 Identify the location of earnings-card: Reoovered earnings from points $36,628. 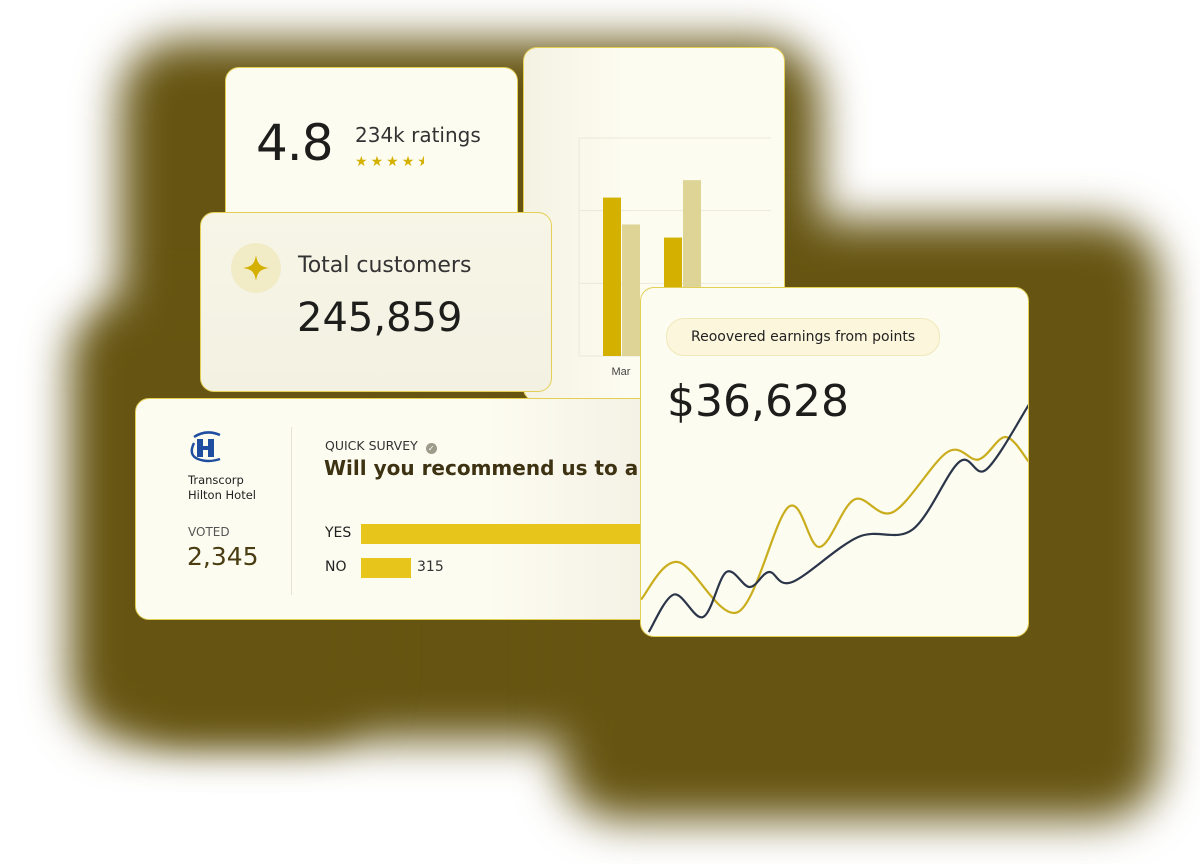
(834, 462).